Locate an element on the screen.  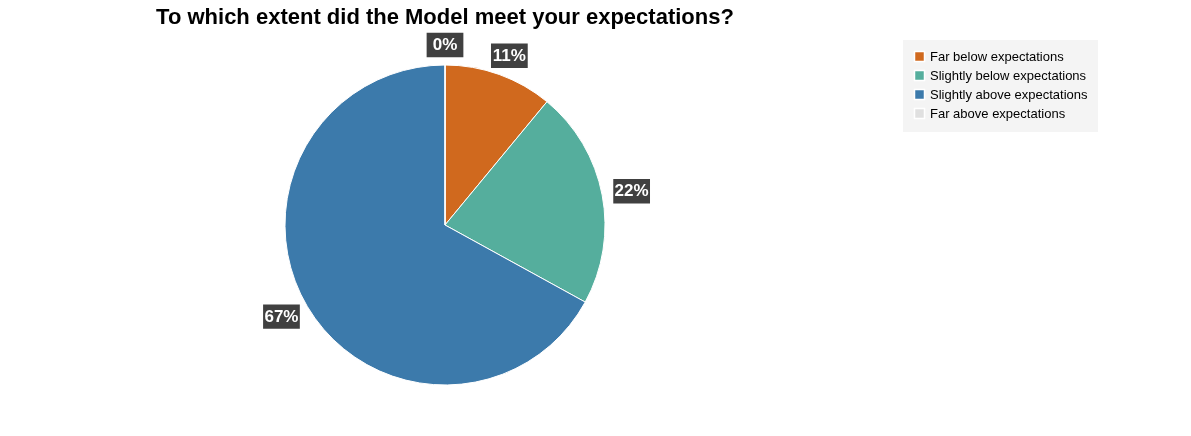
legend-label: Slightly below expectations is located at coordinates (1008, 75).